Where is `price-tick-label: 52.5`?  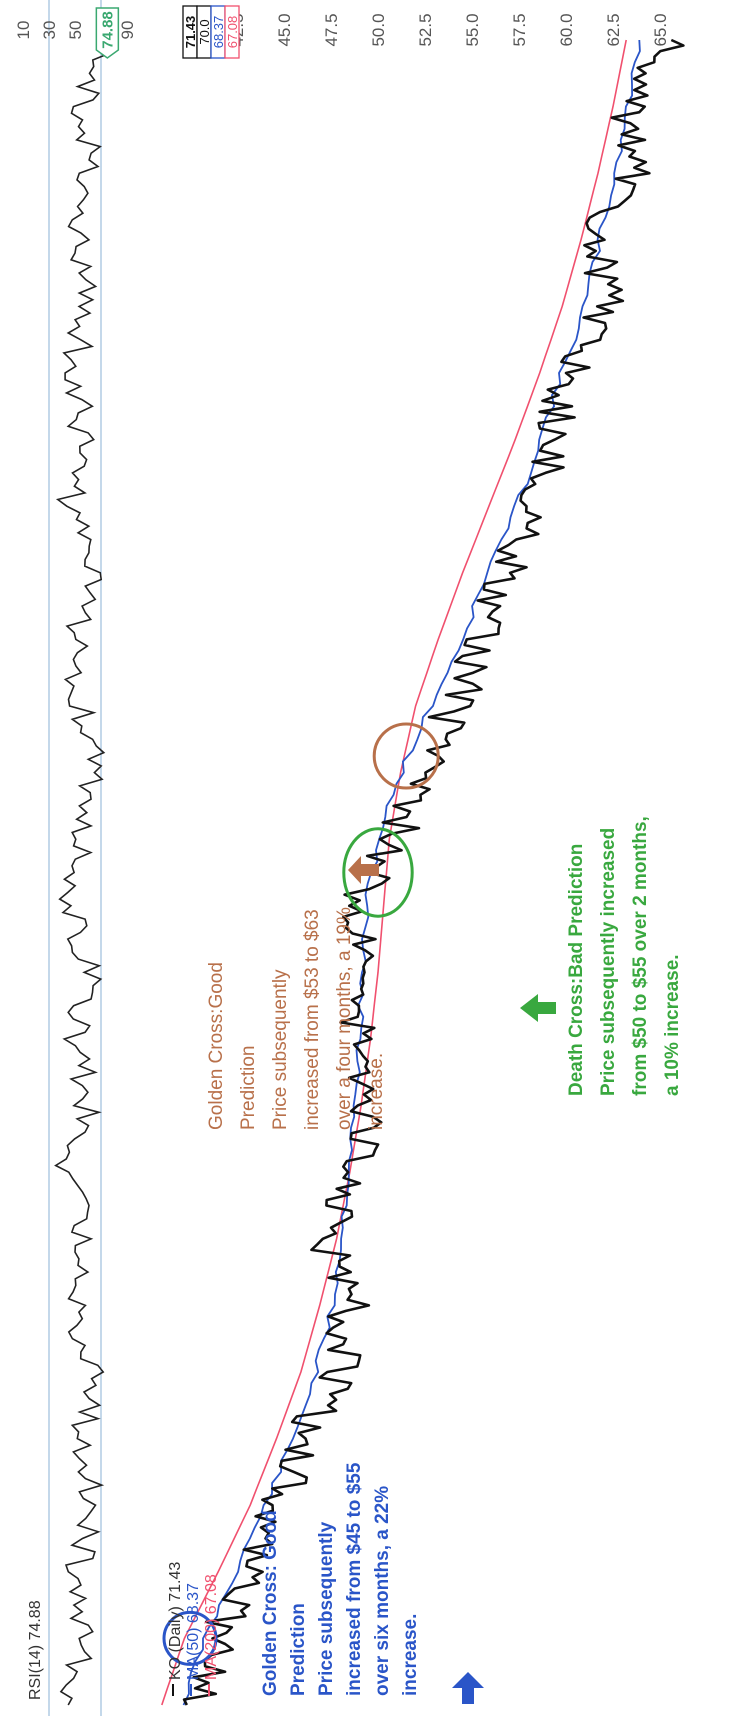
price-tick-label: 52.5 is located at coordinates (425, 29).